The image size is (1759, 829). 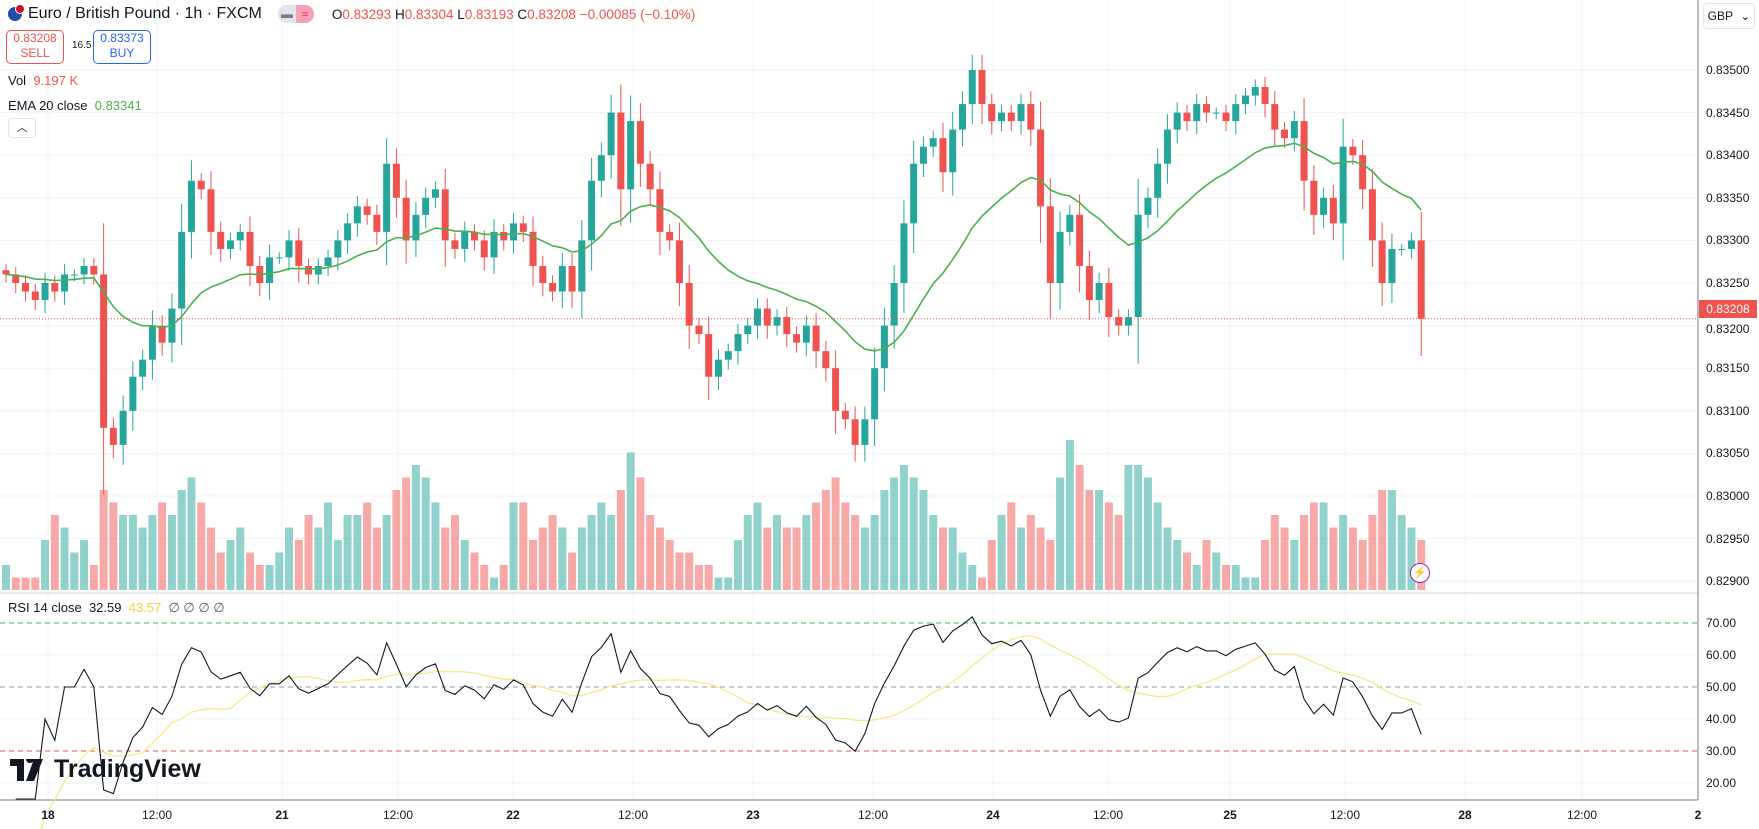 I want to click on ema-legend: EMA 20 close 0.83341, so click(x=75, y=105).